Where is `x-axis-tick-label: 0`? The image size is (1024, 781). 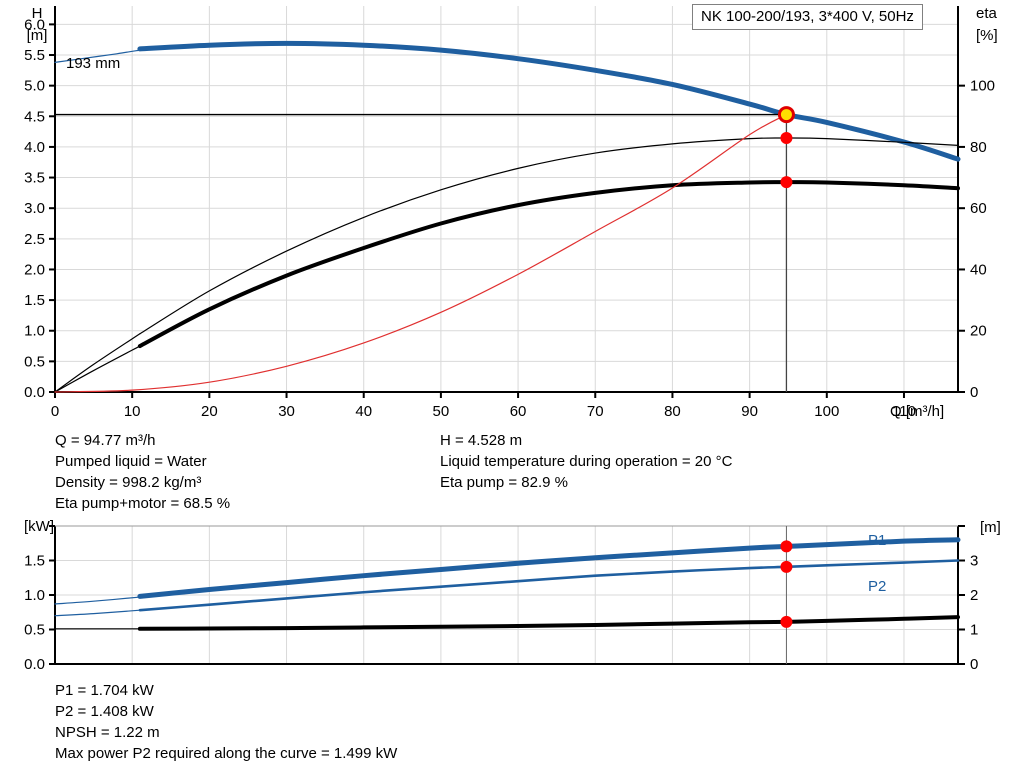 x-axis-tick-label: 0 is located at coordinates (55, 411).